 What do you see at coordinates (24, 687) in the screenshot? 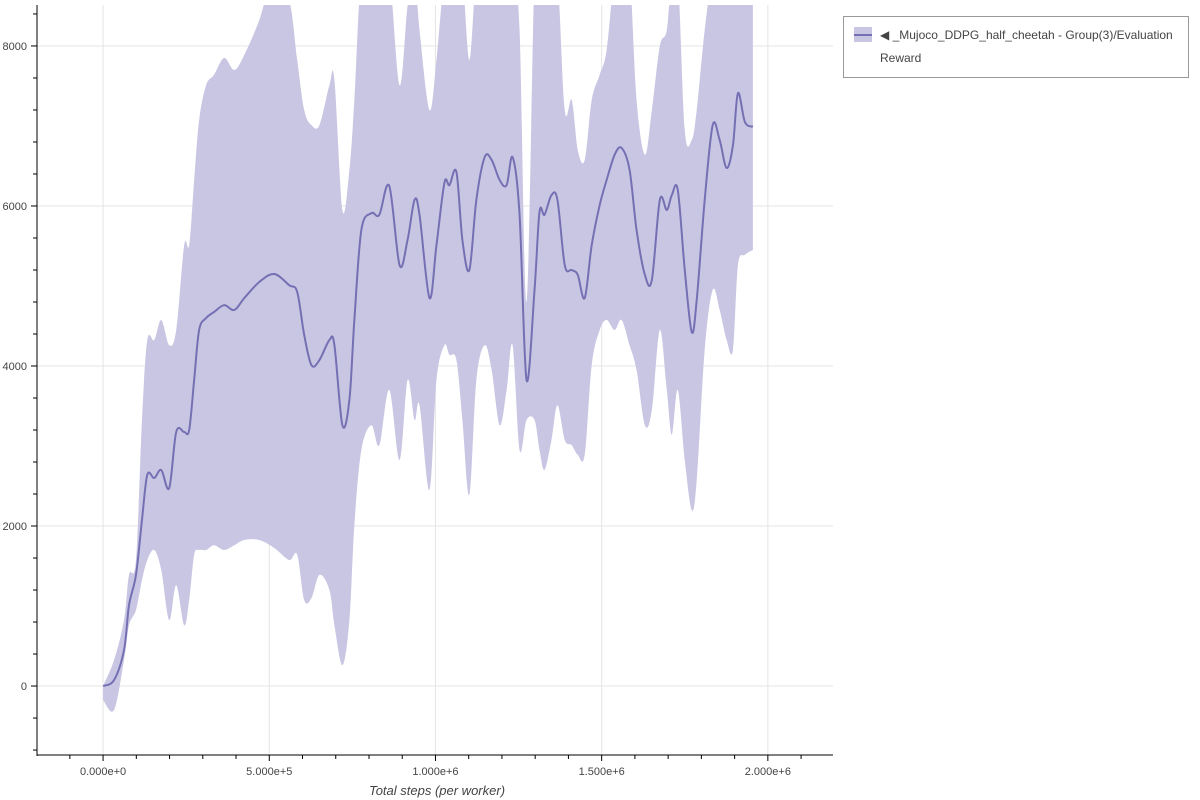
I see `y-tick-label: 0` at bounding box center [24, 687].